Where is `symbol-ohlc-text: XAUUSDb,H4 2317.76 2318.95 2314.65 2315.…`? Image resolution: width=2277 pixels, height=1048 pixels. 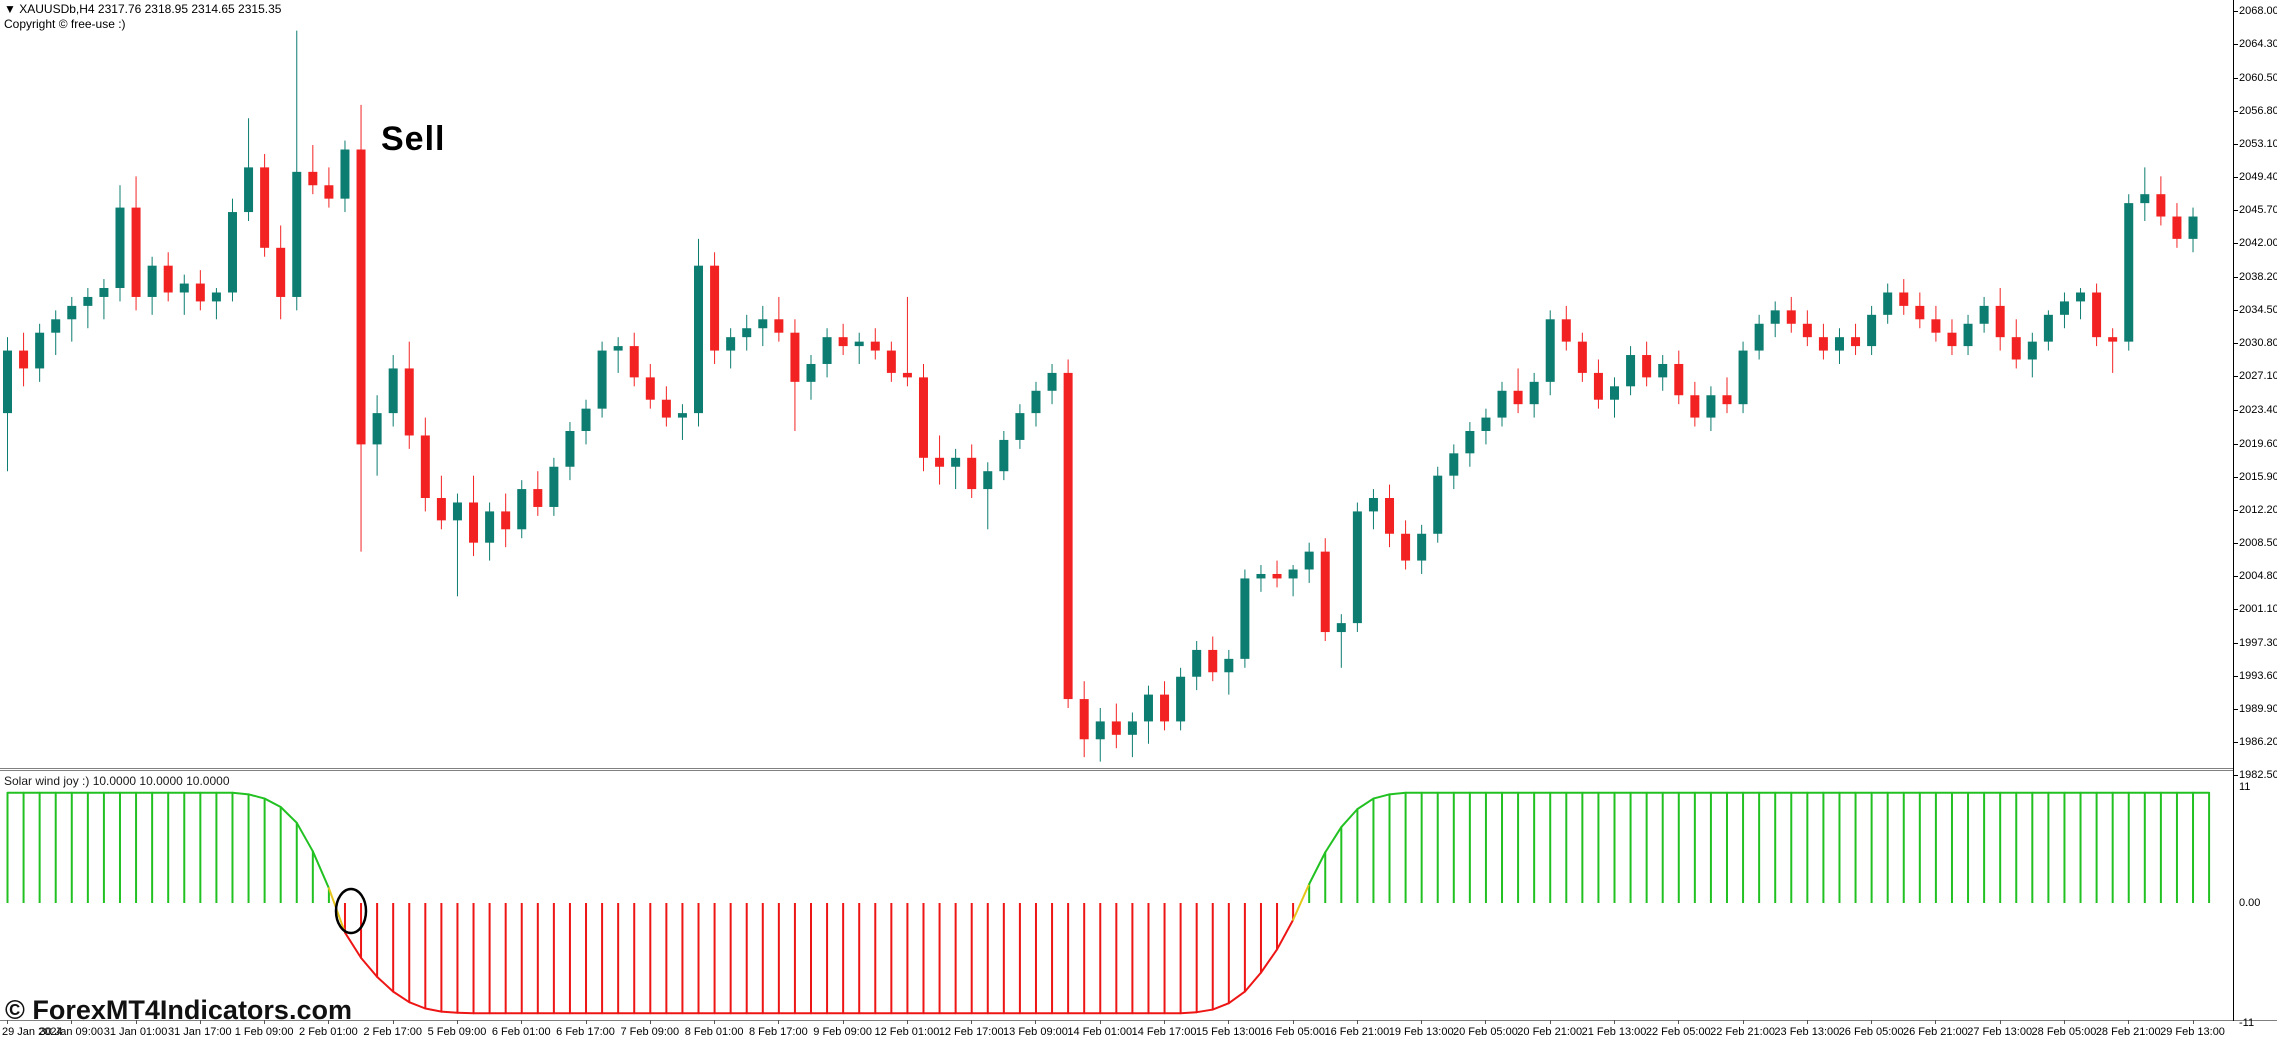 symbol-ohlc-text: XAUUSDb,H4 2317.76 2318.95 2314.65 2315.… is located at coordinates (150, 9).